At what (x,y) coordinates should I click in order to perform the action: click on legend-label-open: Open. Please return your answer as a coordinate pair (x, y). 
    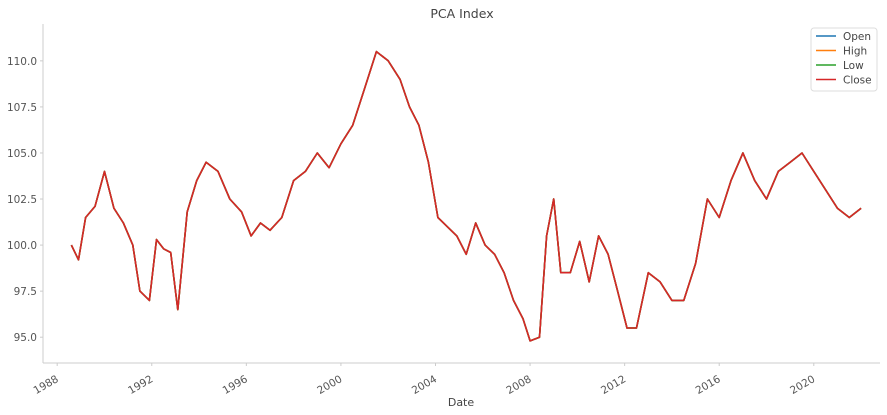
    Looking at the image, I should click on (857, 37).